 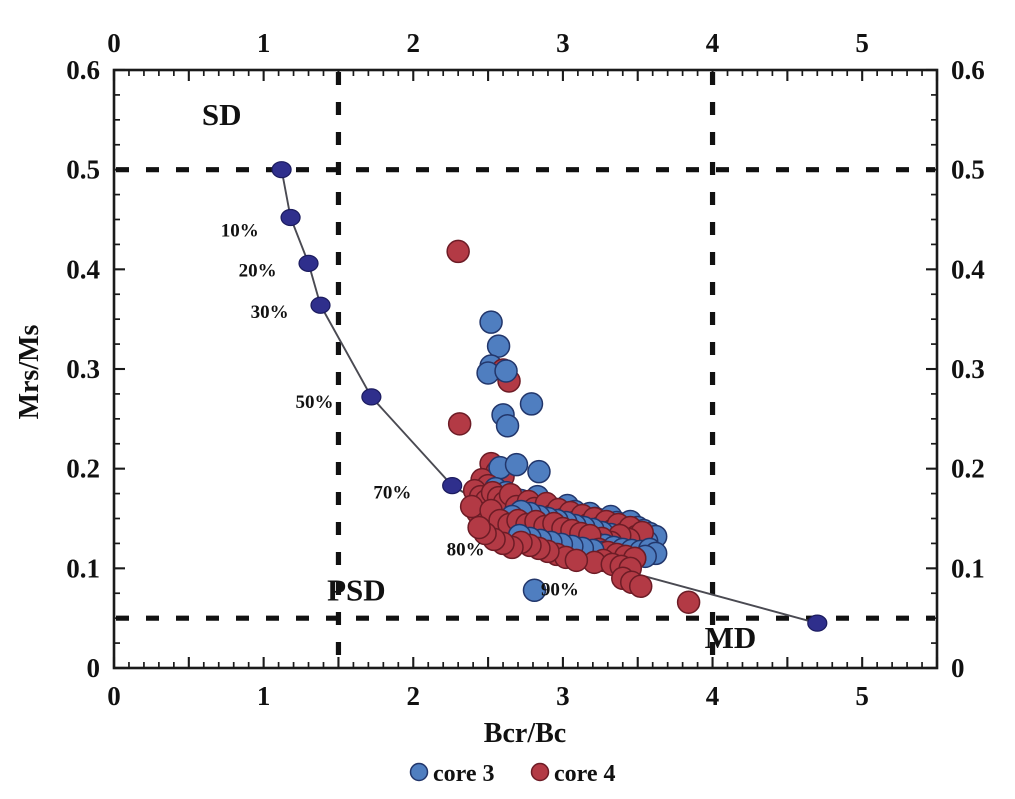 What do you see at coordinates (466, 549) in the screenshot?
I see `mixing-pct-label: 80%` at bounding box center [466, 549].